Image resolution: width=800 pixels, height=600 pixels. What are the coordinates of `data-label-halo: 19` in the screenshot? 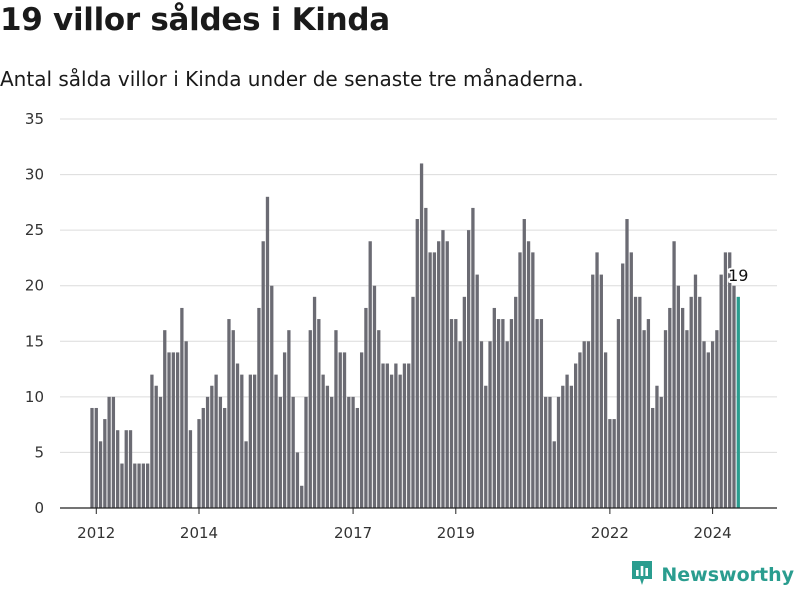 It's located at (738, 275).